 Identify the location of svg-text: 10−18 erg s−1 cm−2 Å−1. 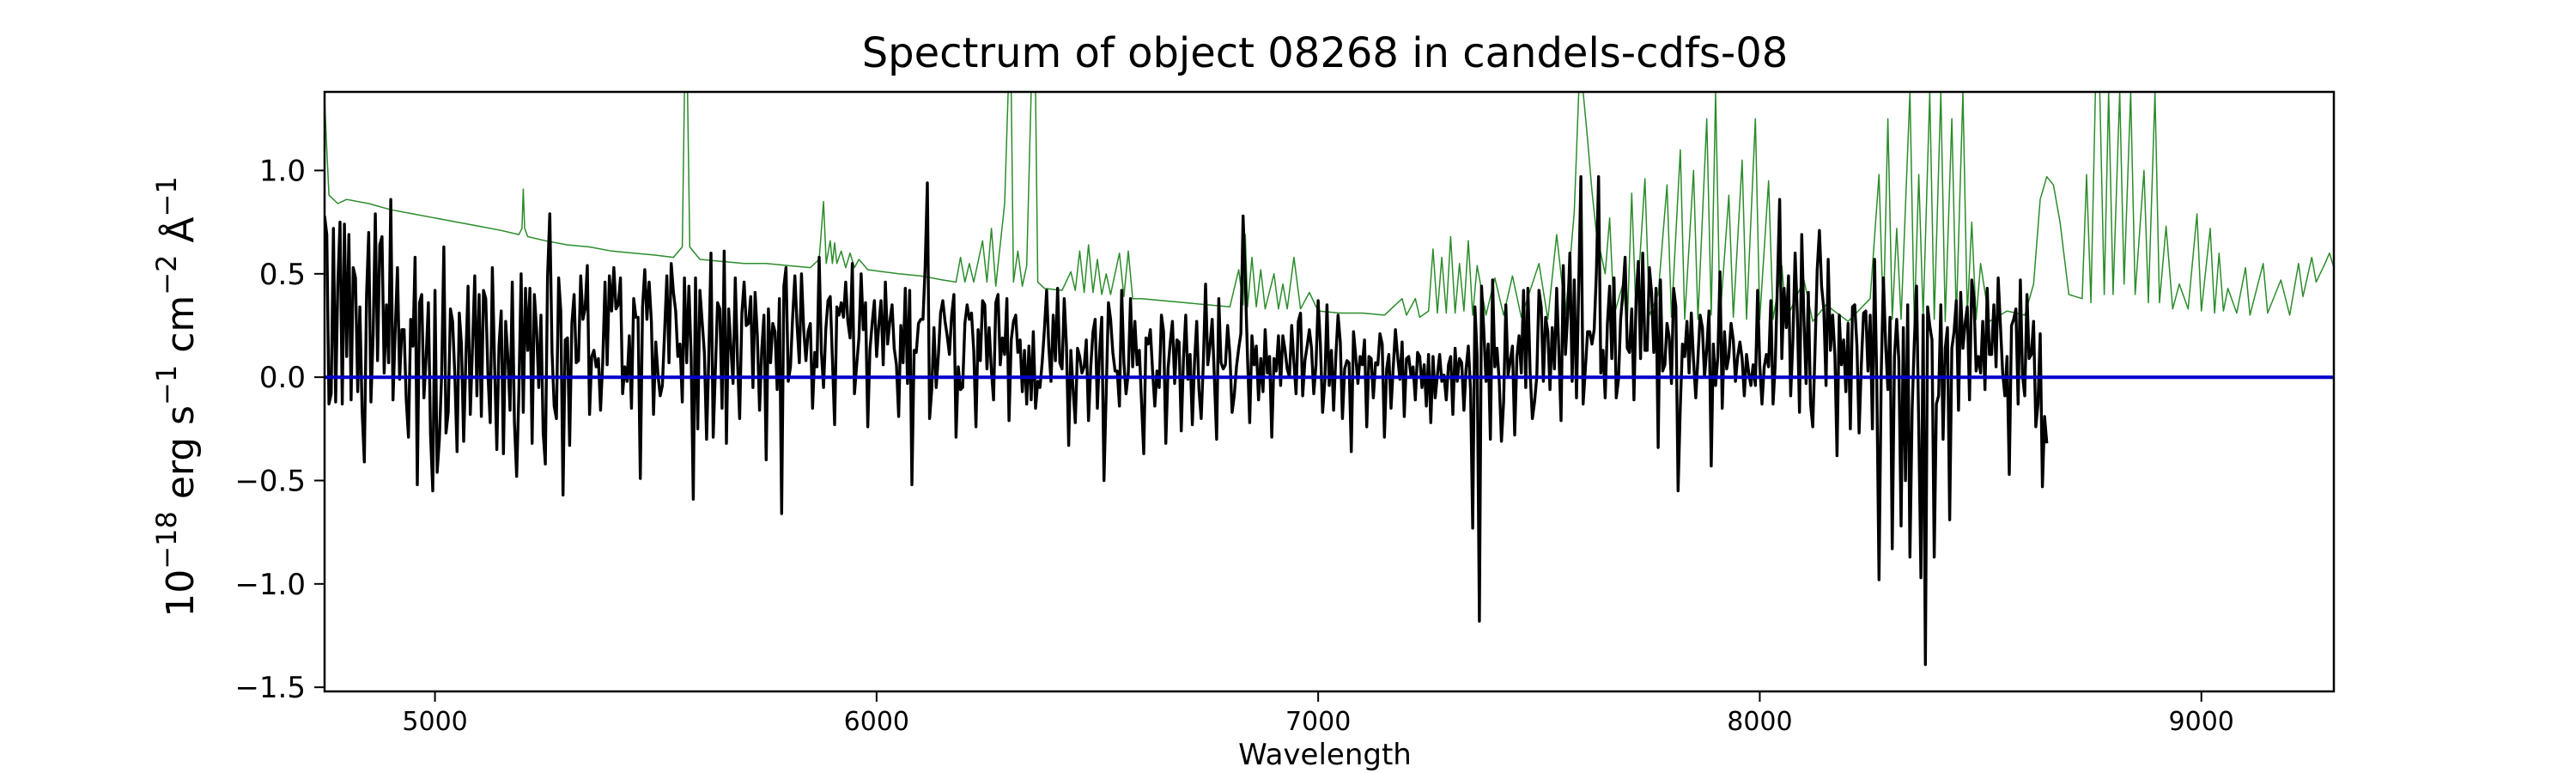
(176, 396).